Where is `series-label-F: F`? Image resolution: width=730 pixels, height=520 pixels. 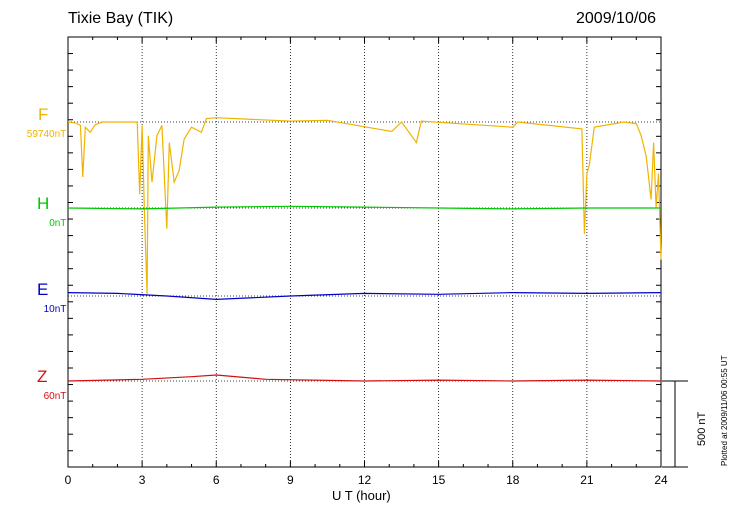
series-label-F: F is located at coordinates (43, 114).